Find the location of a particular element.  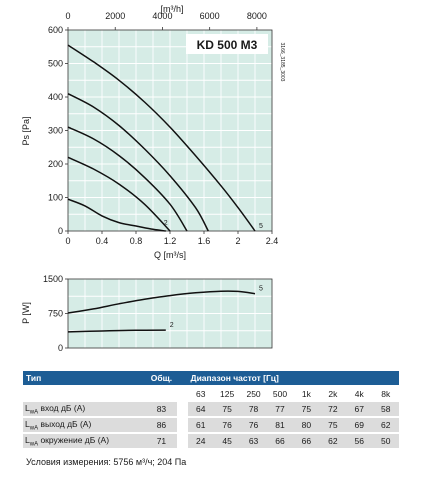

y-tick-label: 1500 is located at coordinates (53, 279).